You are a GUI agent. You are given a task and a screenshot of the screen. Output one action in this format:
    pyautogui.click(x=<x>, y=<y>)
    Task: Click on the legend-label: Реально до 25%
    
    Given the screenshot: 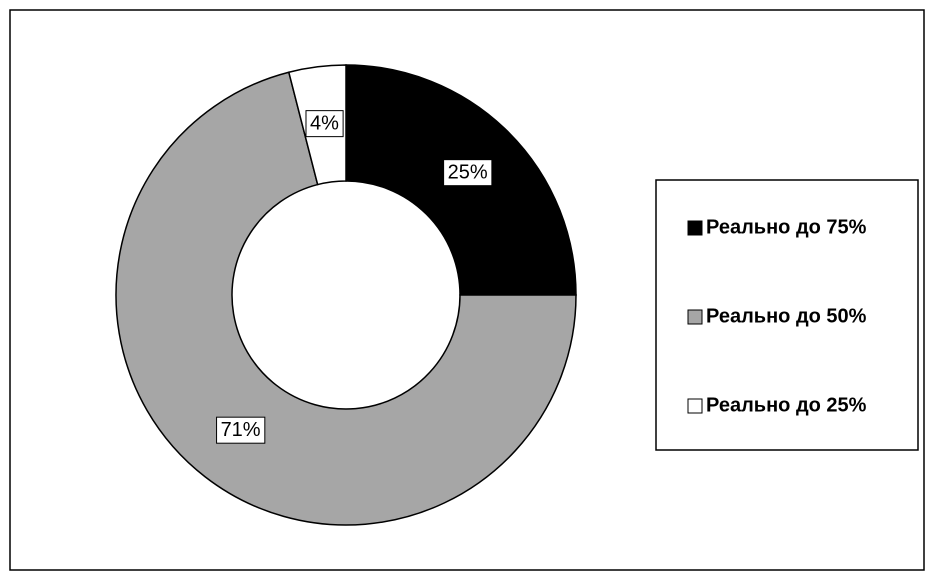 What is the action you would take?
    pyautogui.click(x=786, y=405)
    